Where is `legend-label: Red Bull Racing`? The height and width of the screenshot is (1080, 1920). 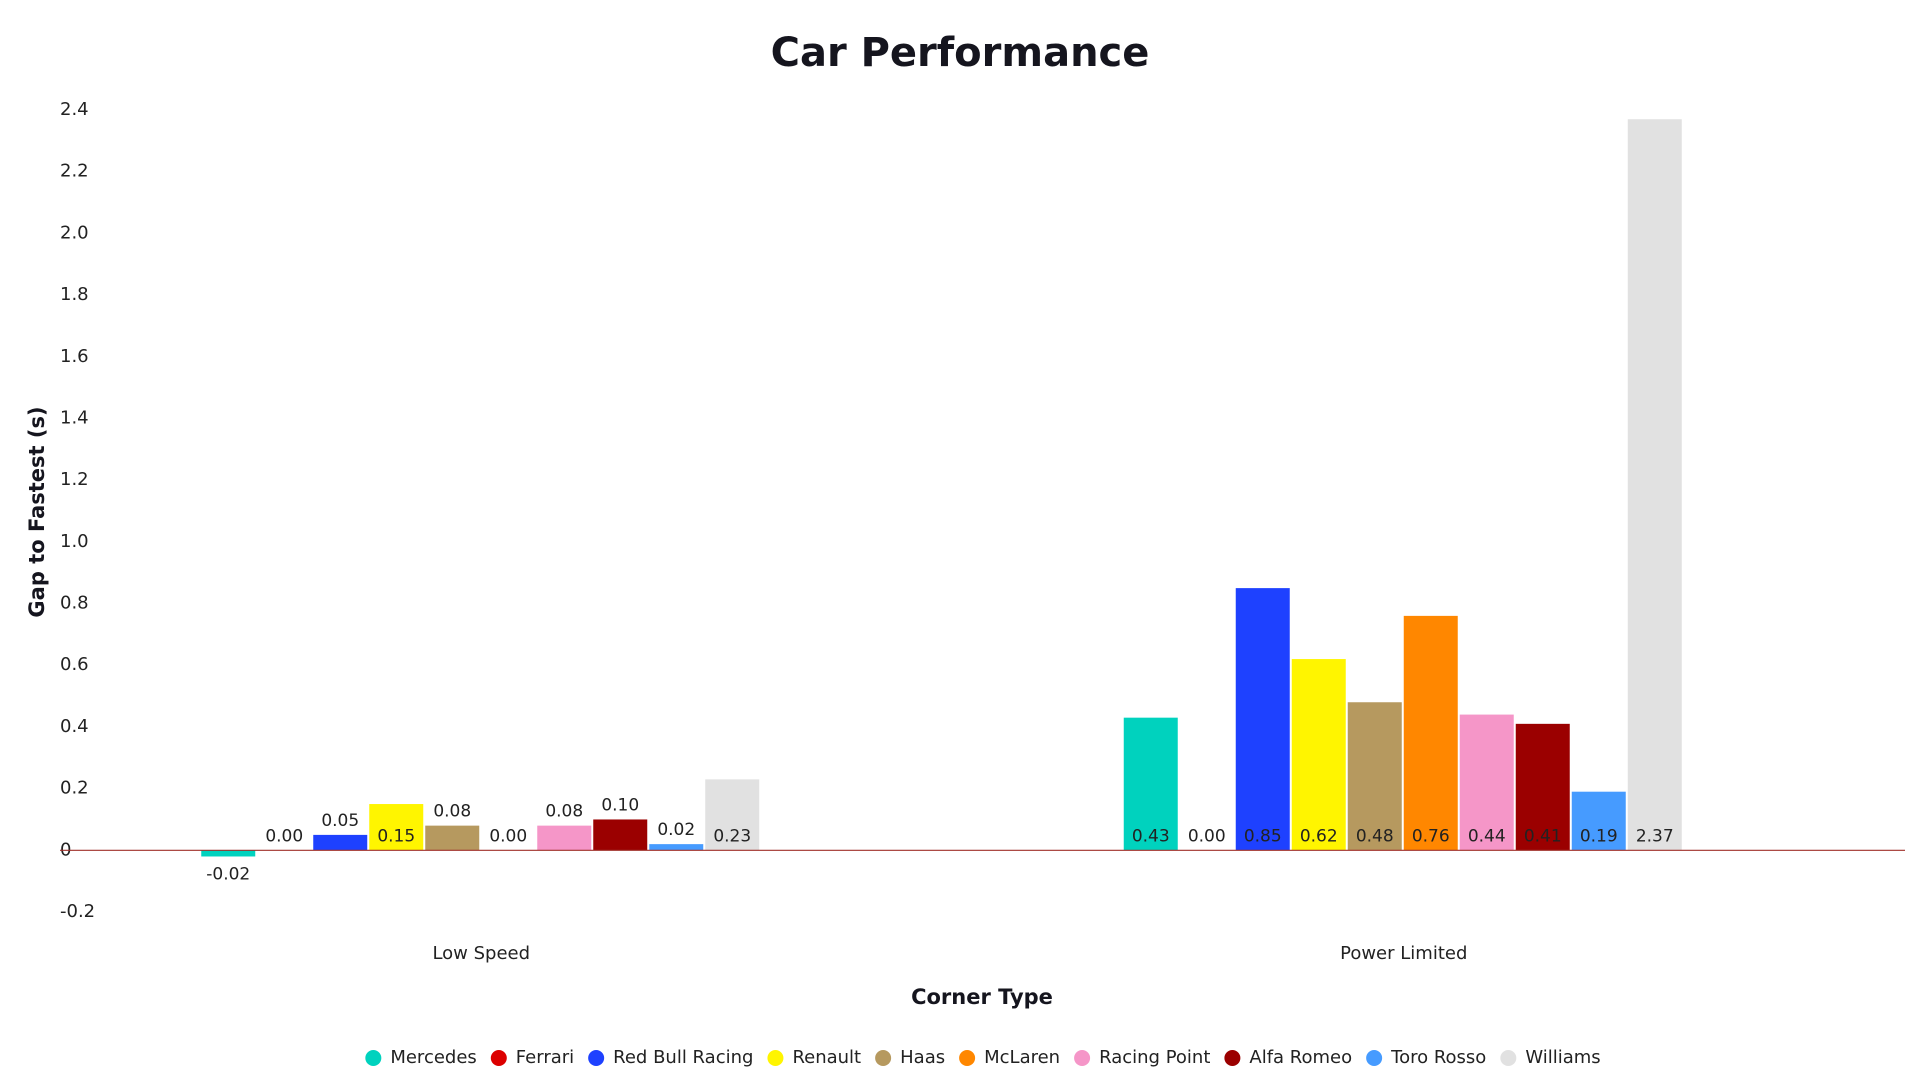 legend-label: Red Bull Racing is located at coordinates (683, 1057).